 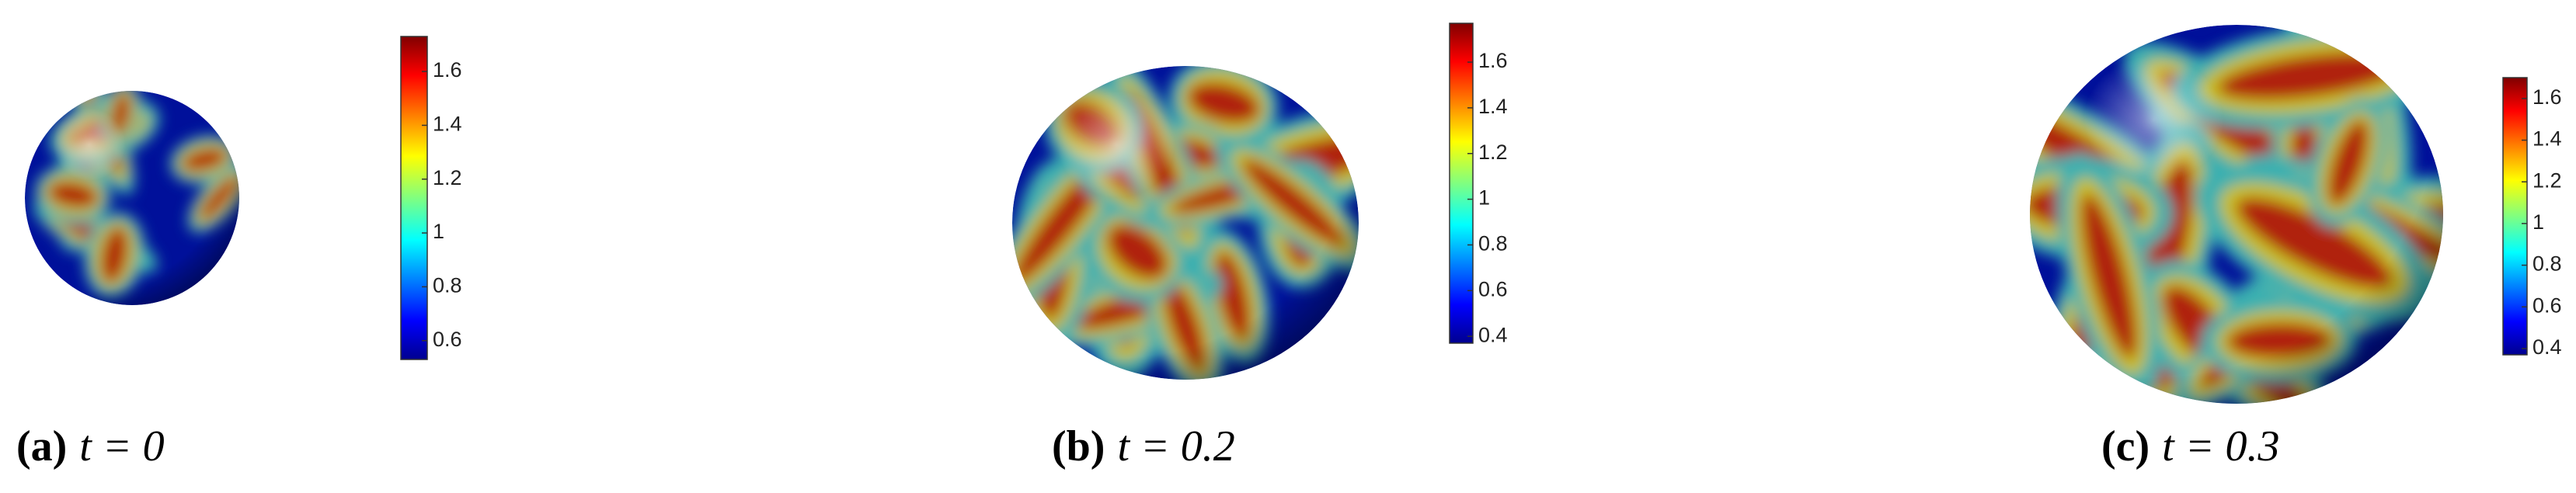 What do you see at coordinates (2220, 446) in the screenshot?
I see `subfigure-caption: t = 0.3` at bounding box center [2220, 446].